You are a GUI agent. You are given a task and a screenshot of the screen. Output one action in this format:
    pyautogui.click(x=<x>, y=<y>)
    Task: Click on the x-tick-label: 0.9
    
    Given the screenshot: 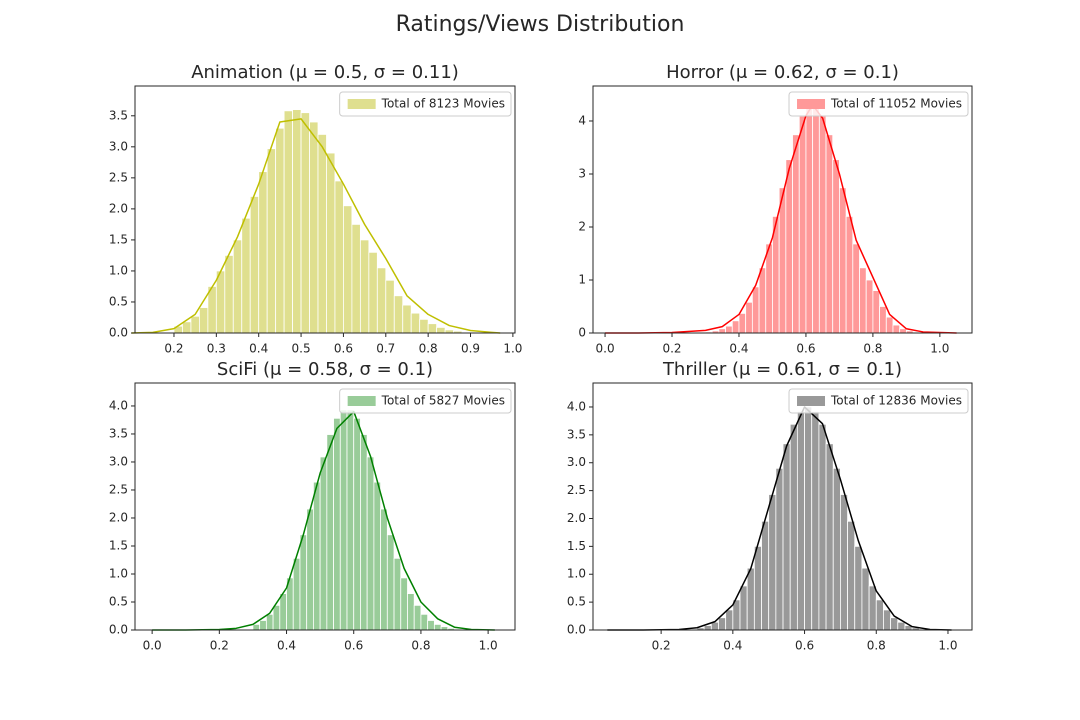 What is the action you would take?
    pyautogui.click(x=470, y=349)
    